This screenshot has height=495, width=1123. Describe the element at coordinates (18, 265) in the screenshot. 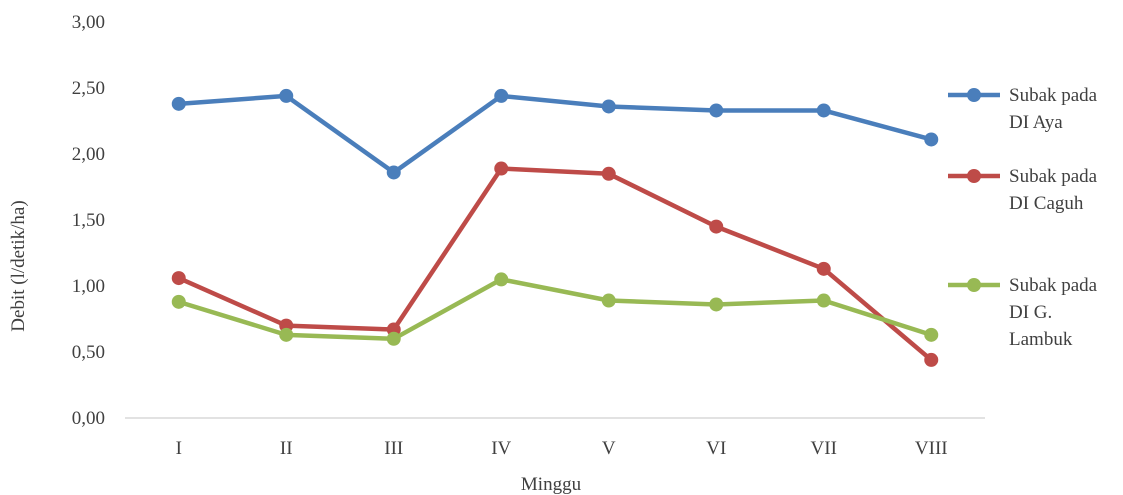

I see `y-axis-title: Debit (l/detik/ha)` at that location.